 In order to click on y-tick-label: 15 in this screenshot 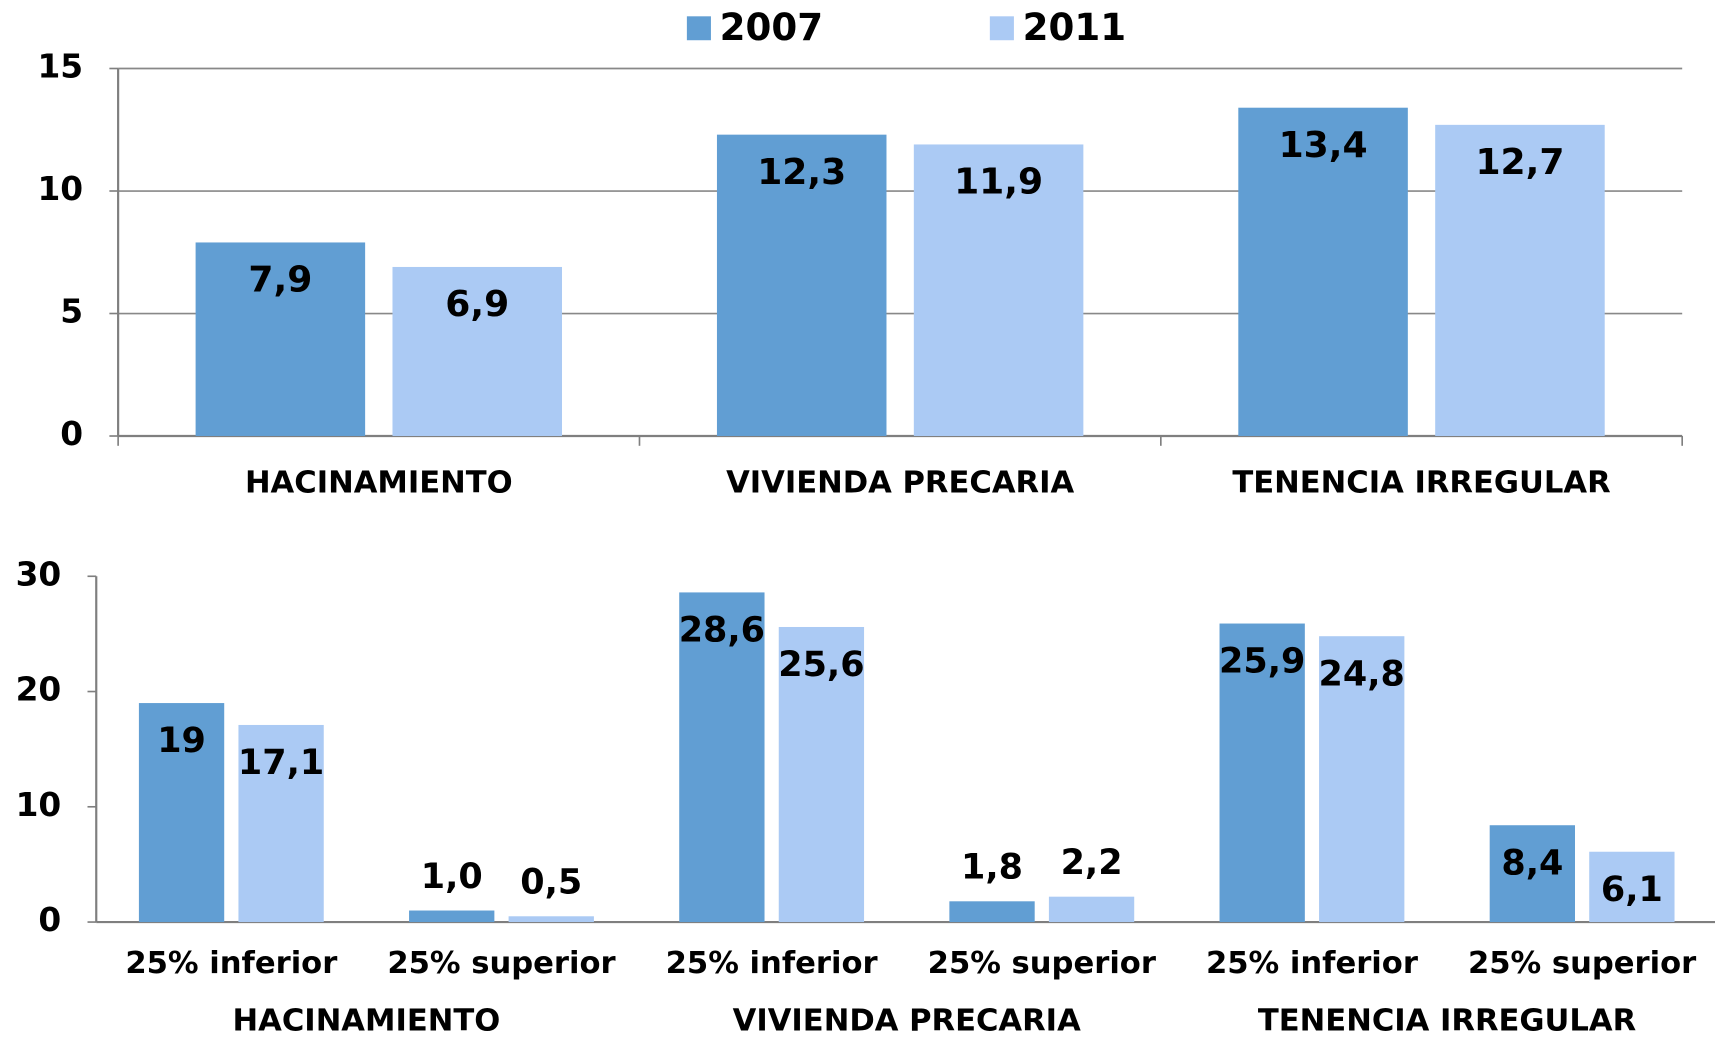, I will do `click(60, 67)`.